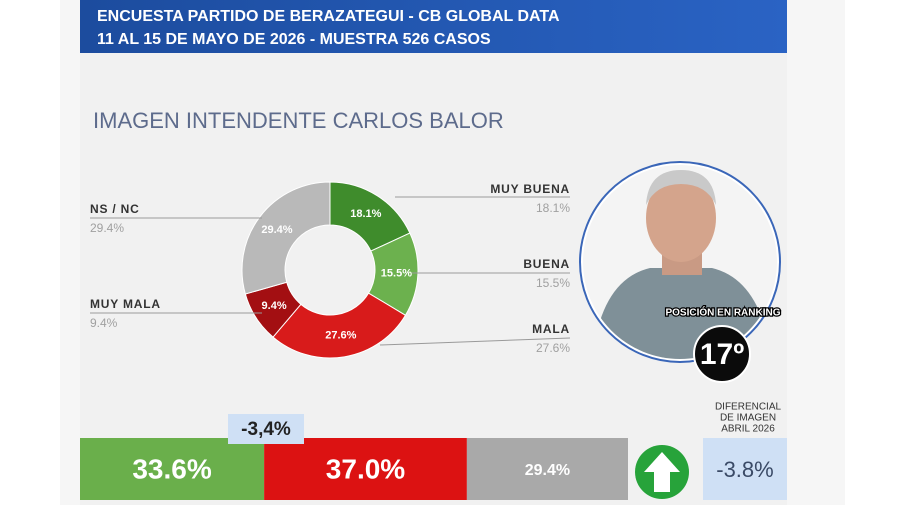 The image size is (900, 505). Describe the element at coordinates (681, 218) in the screenshot. I see `photo-face` at that location.